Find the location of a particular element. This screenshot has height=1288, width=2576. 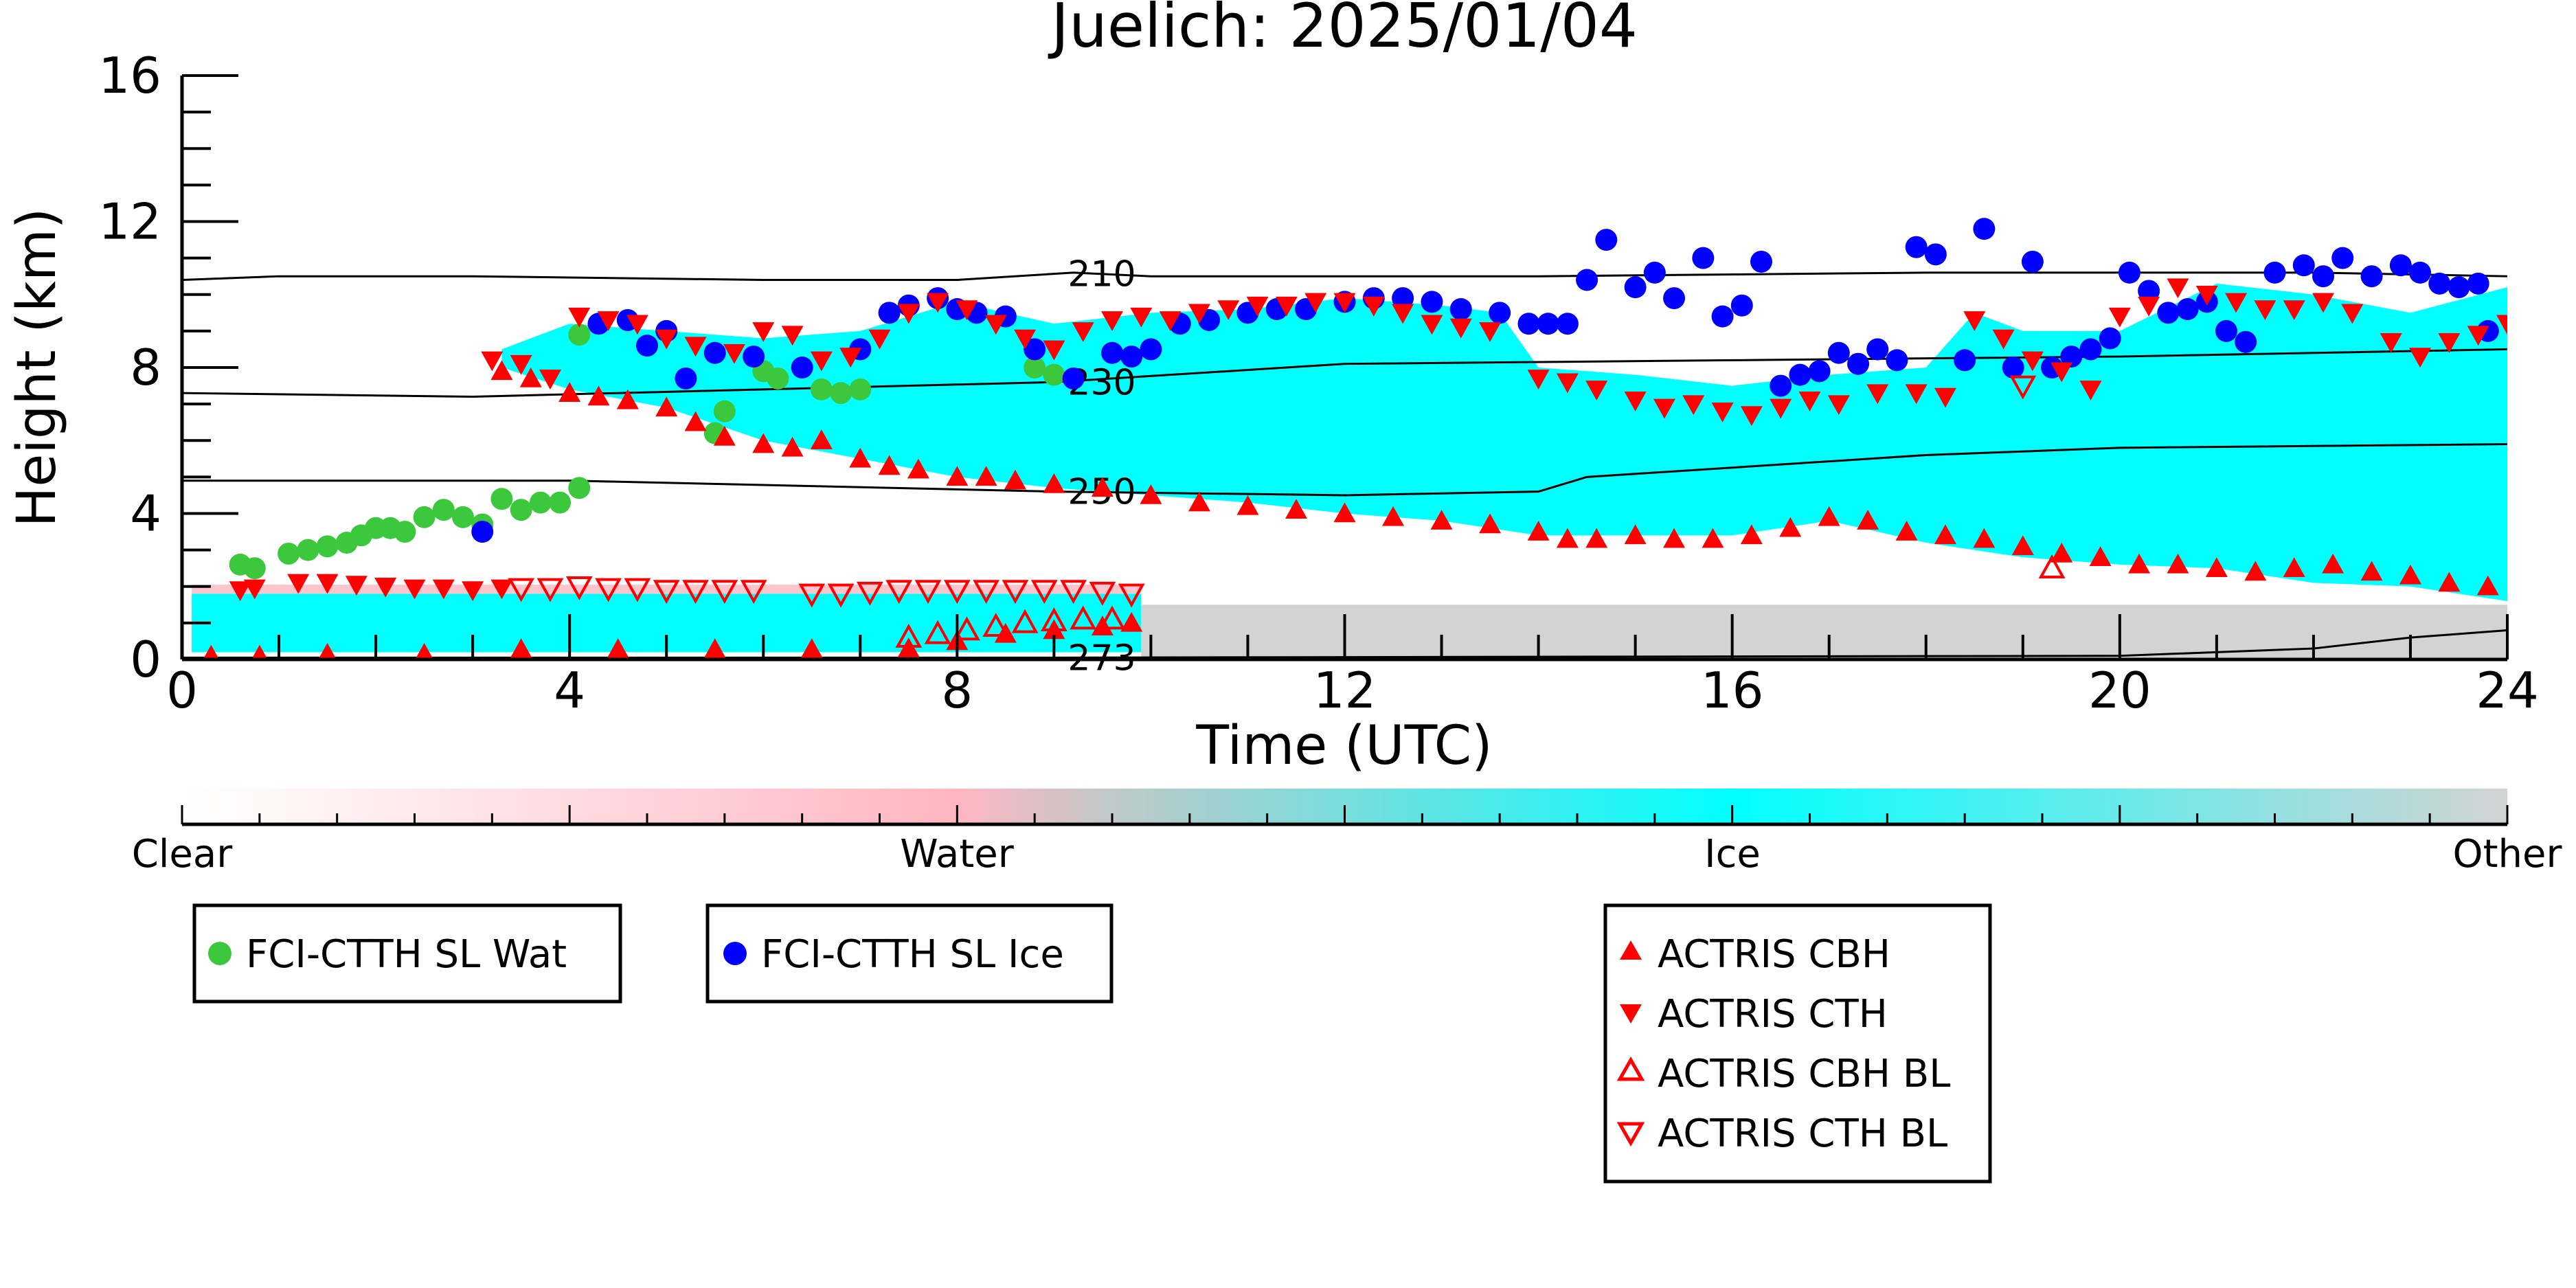

x-tick-label: 20 is located at coordinates (2119, 690).